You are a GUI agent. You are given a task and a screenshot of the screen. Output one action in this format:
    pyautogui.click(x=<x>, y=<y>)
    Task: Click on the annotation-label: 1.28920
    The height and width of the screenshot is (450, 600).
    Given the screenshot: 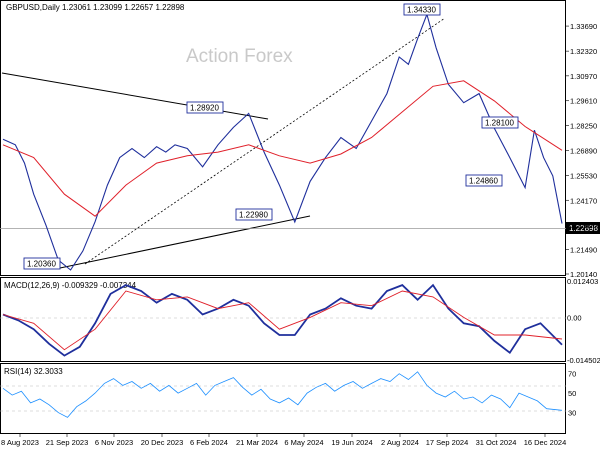 What is the action you would take?
    pyautogui.click(x=204, y=108)
    